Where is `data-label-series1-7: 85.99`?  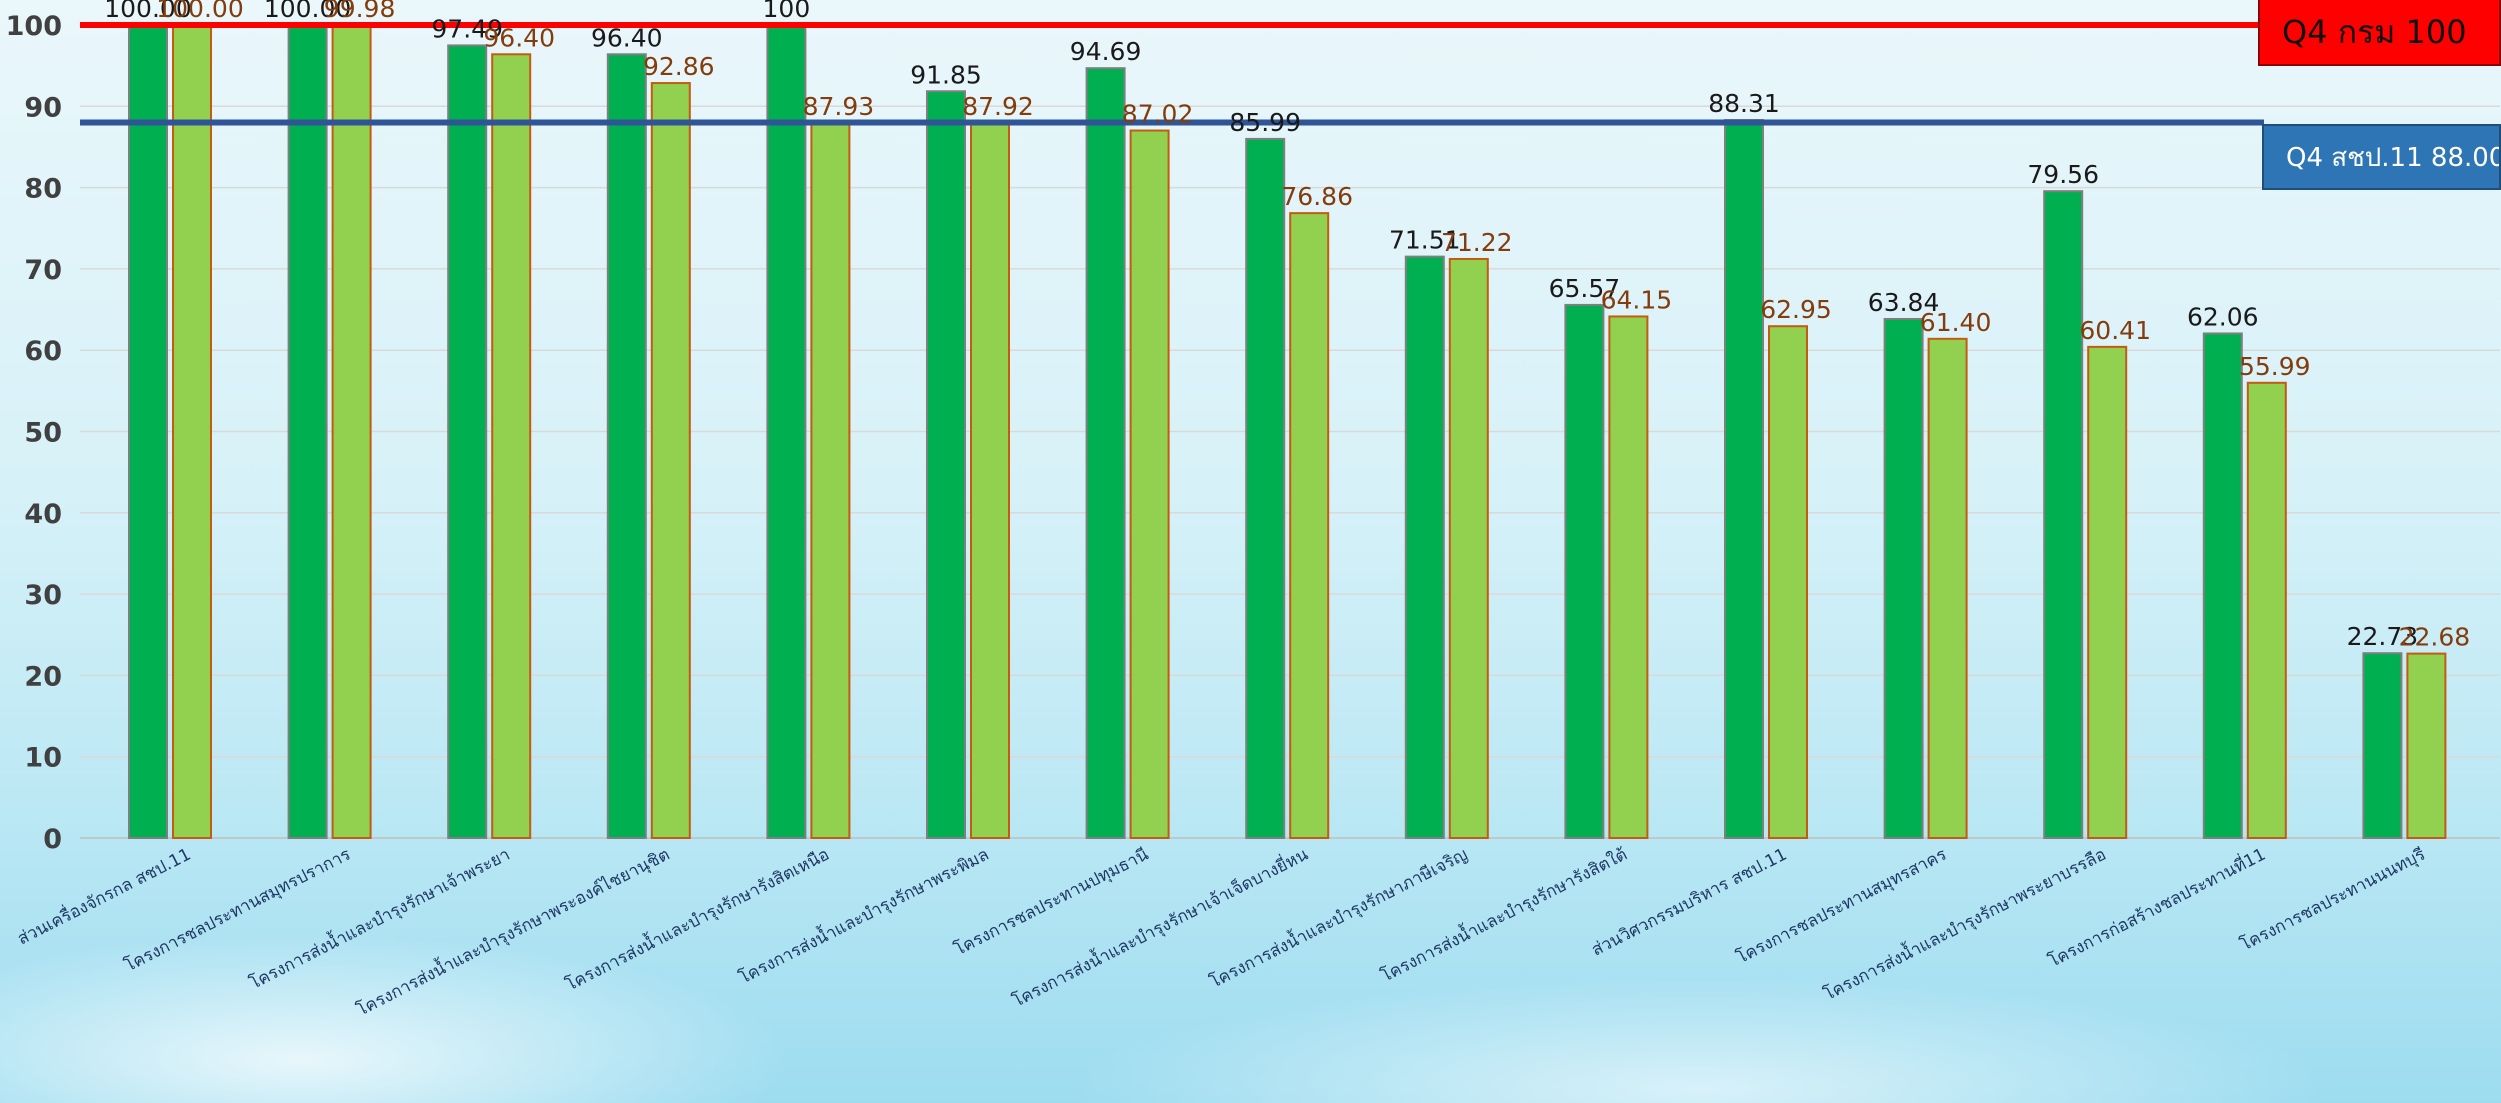 data-label-series1-7: 85.99 is located at coordinates (1265, 122).